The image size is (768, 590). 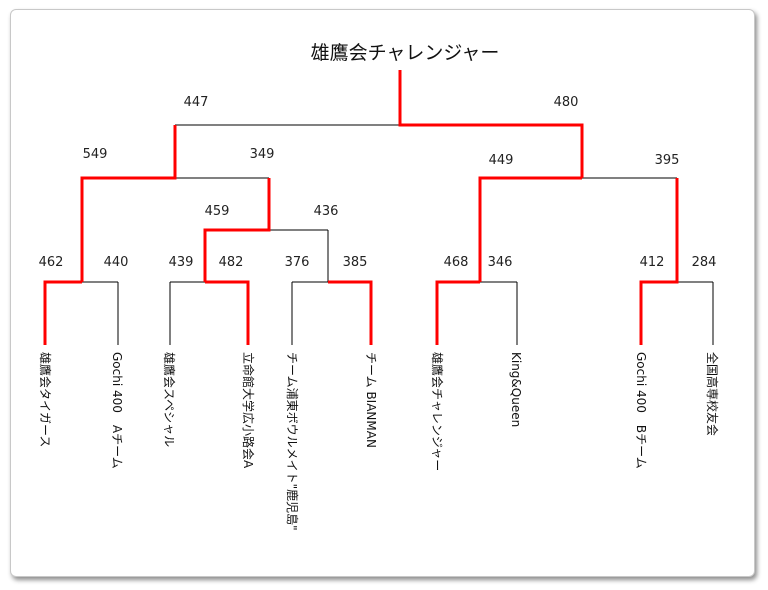 What do you see at coordinates (51, 262) in the screenshot?
I see `score-r1-1: 462` at bounding box center [51, 262].